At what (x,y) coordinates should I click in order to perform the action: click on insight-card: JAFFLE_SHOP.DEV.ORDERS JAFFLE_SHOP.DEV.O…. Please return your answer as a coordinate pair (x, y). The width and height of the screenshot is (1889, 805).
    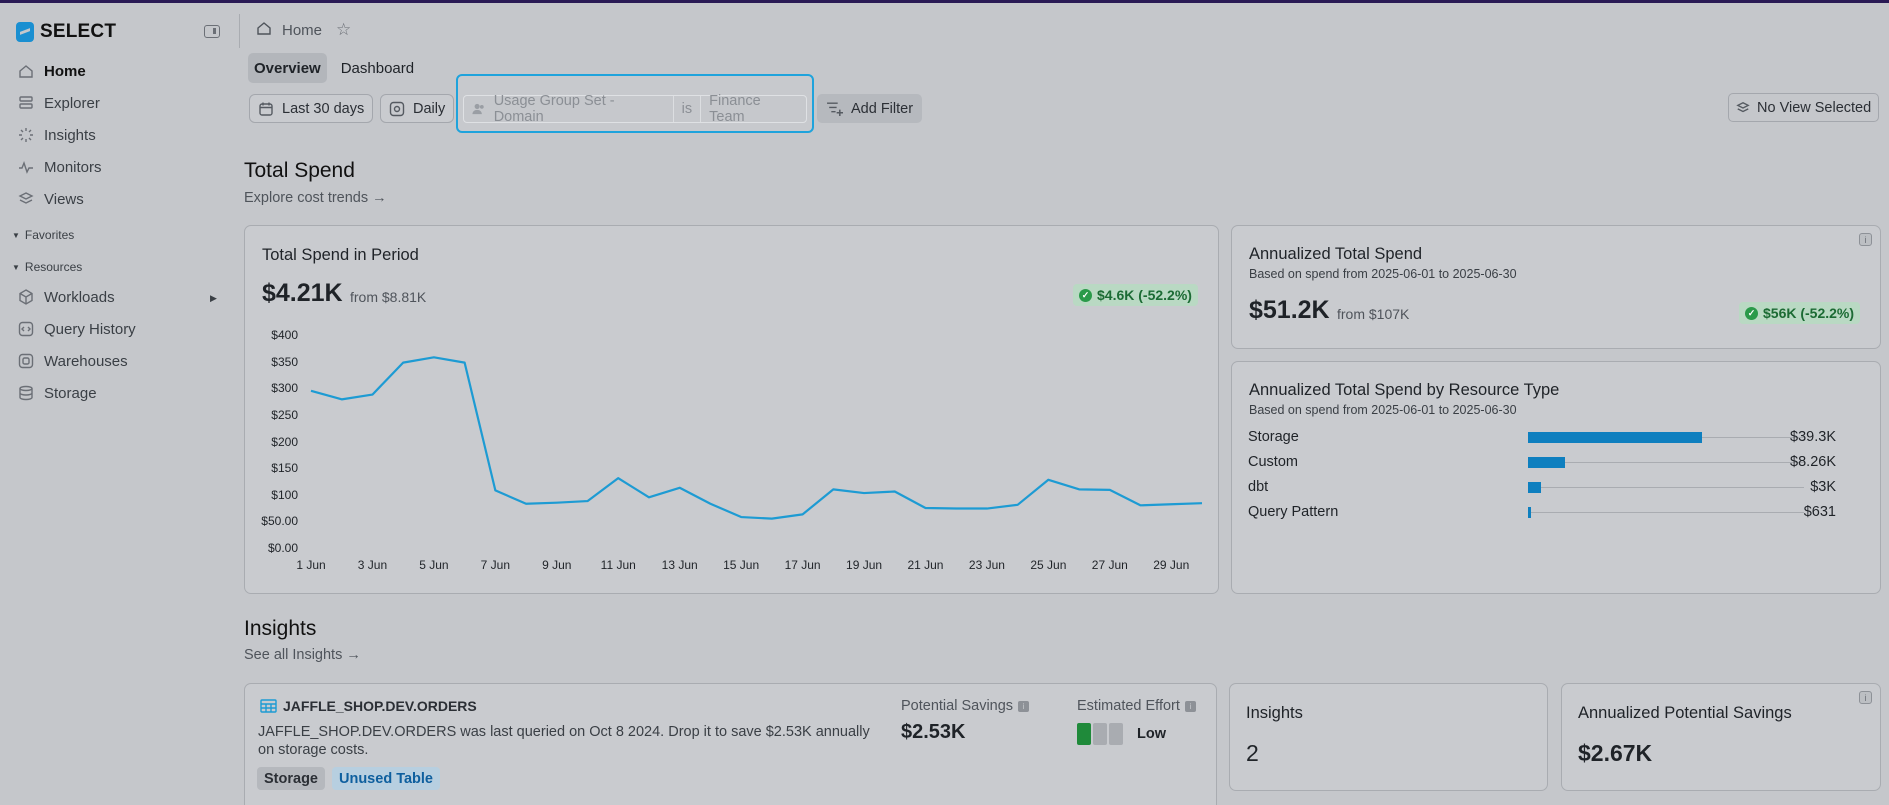
    Looking at the image, I should click on (730, 744).